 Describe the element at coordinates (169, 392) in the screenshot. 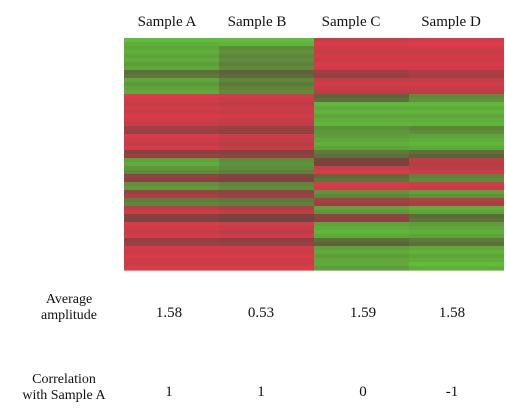

I see `correlation-sample-a: 1` at that location.